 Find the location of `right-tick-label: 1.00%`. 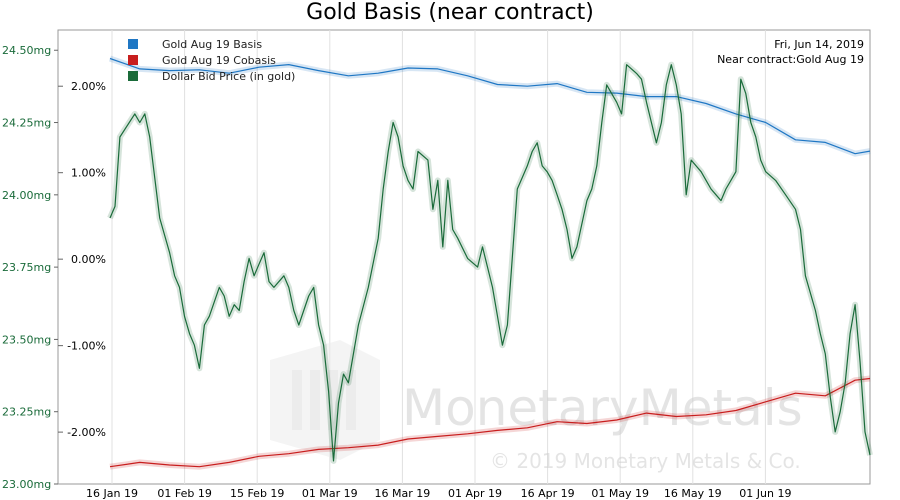

right-tick-label: 1.00% is located at coordinates (88, 173).